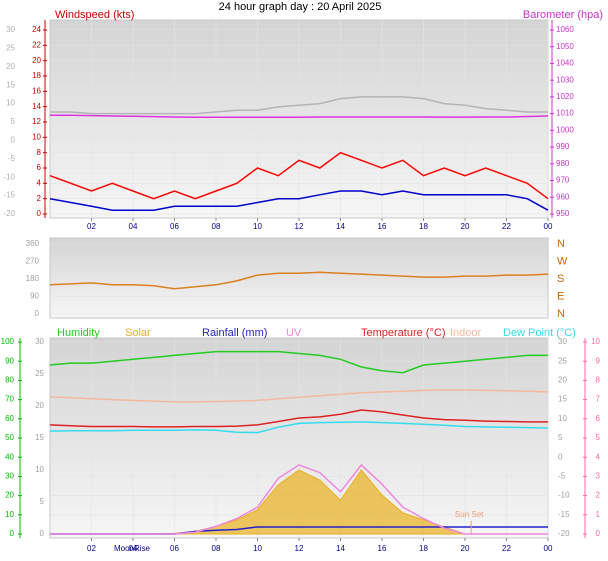 This screenshot has width=608, height=561. I want to click on y-tick-label: 8, so click(598, 380).